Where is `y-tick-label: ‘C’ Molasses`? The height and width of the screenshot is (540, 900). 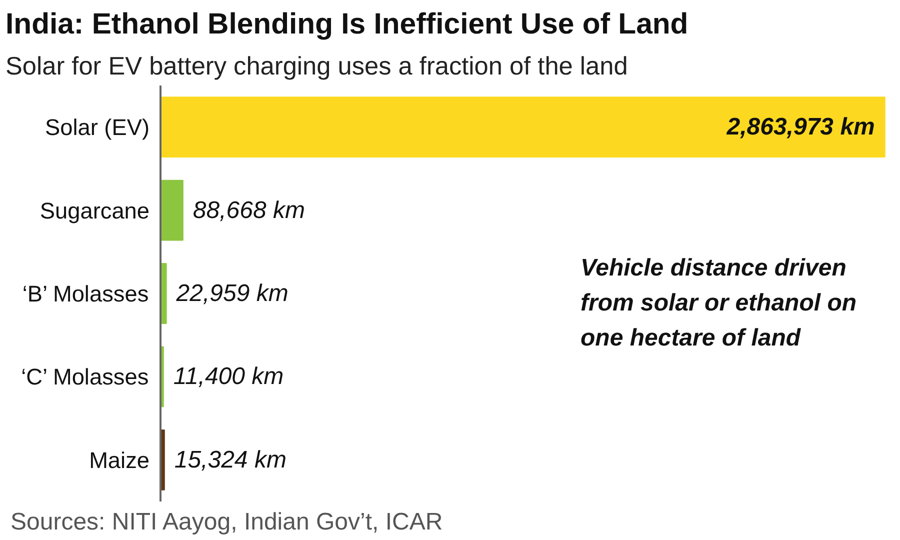 y-tick-label: ‘C’ Molasses is located at coordinates (85, 377).